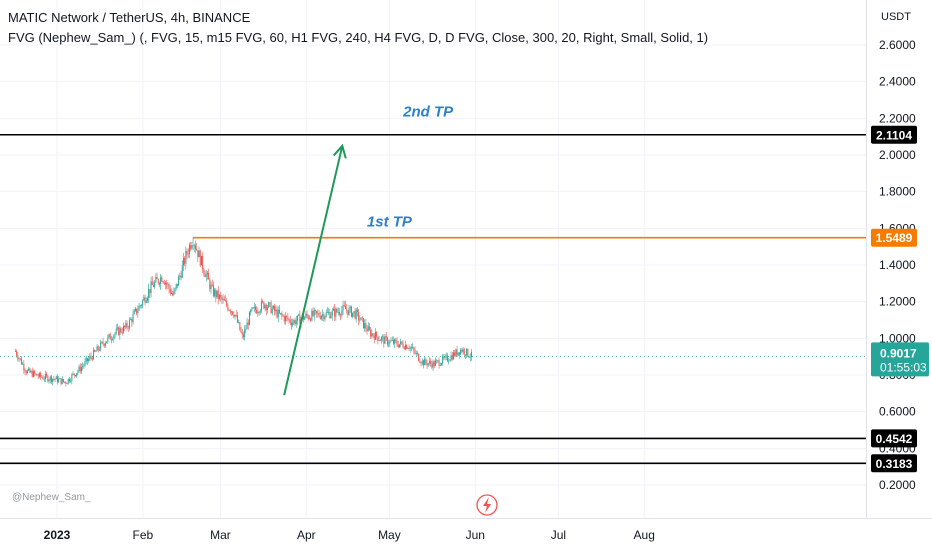 The height and width of the screenshot is (550, 932). I want to click on time-tick-label: 2023, so click(57, 535).